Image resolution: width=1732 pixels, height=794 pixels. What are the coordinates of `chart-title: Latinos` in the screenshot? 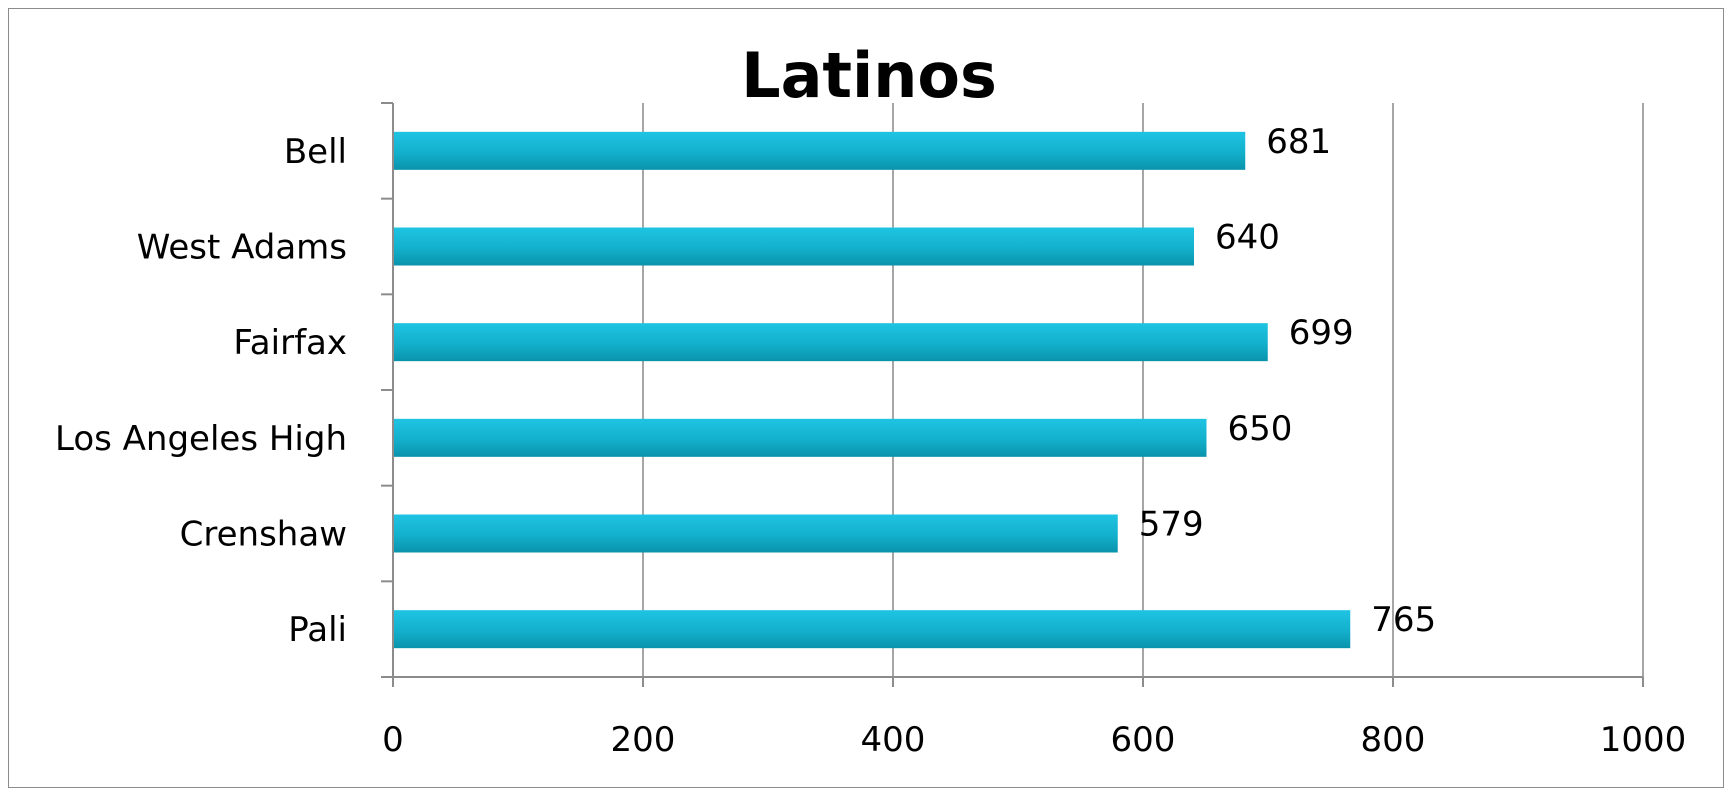 It's located at (869, 75).